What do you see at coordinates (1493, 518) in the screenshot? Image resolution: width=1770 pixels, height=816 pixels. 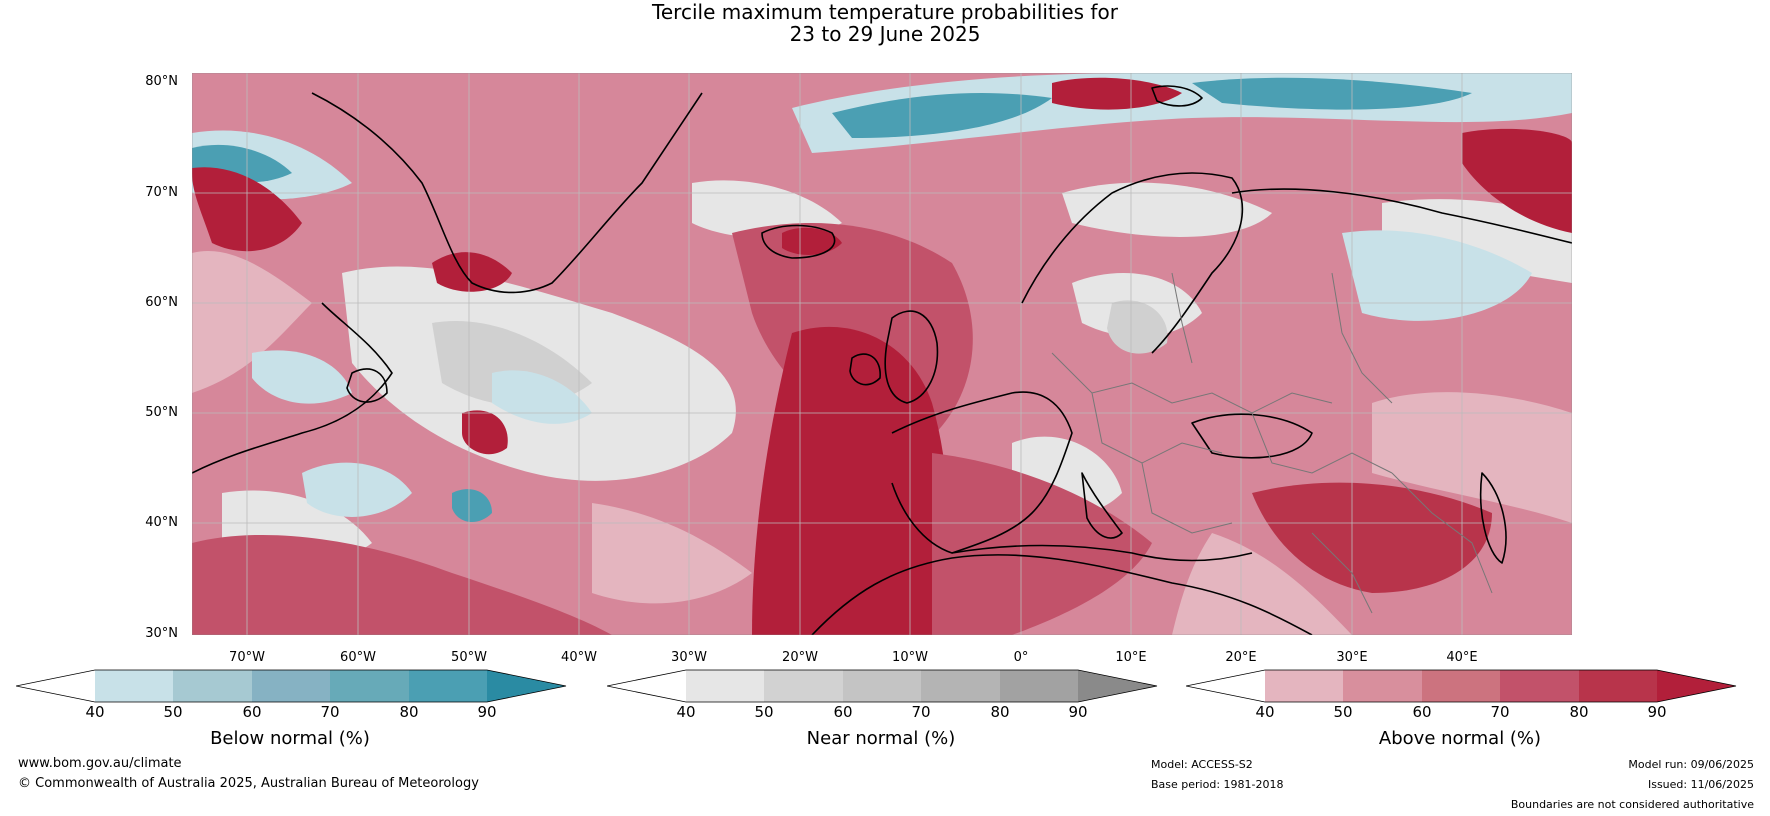 I see `caspian-coast` at bounding box center [1493, 518].